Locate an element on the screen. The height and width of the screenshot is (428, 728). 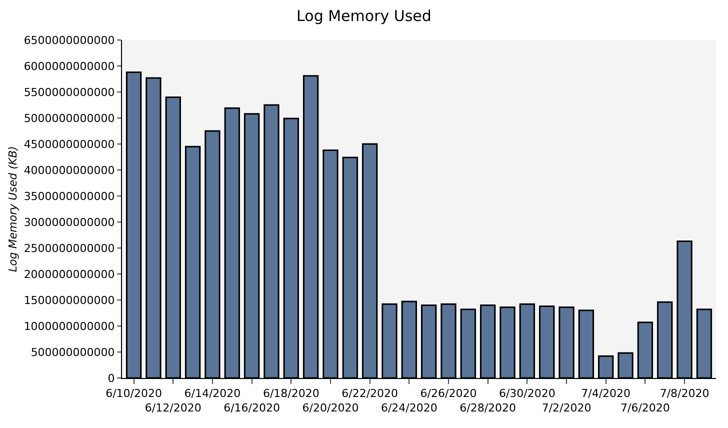
chart-title: Log Memory Used is located at coordinates (364, 16).